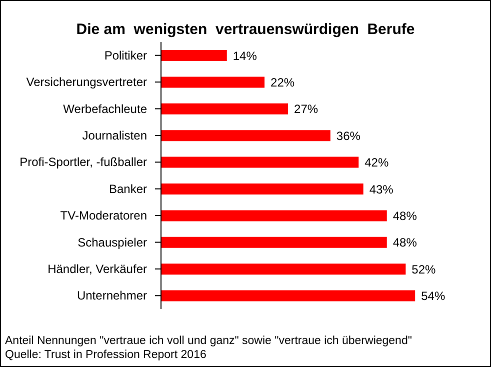 The image size is (491, 367). What do you see at coordinates (127, 189) in the screenshot?
I see `y-tick-label: Banker` at bounding box center [127, 189].